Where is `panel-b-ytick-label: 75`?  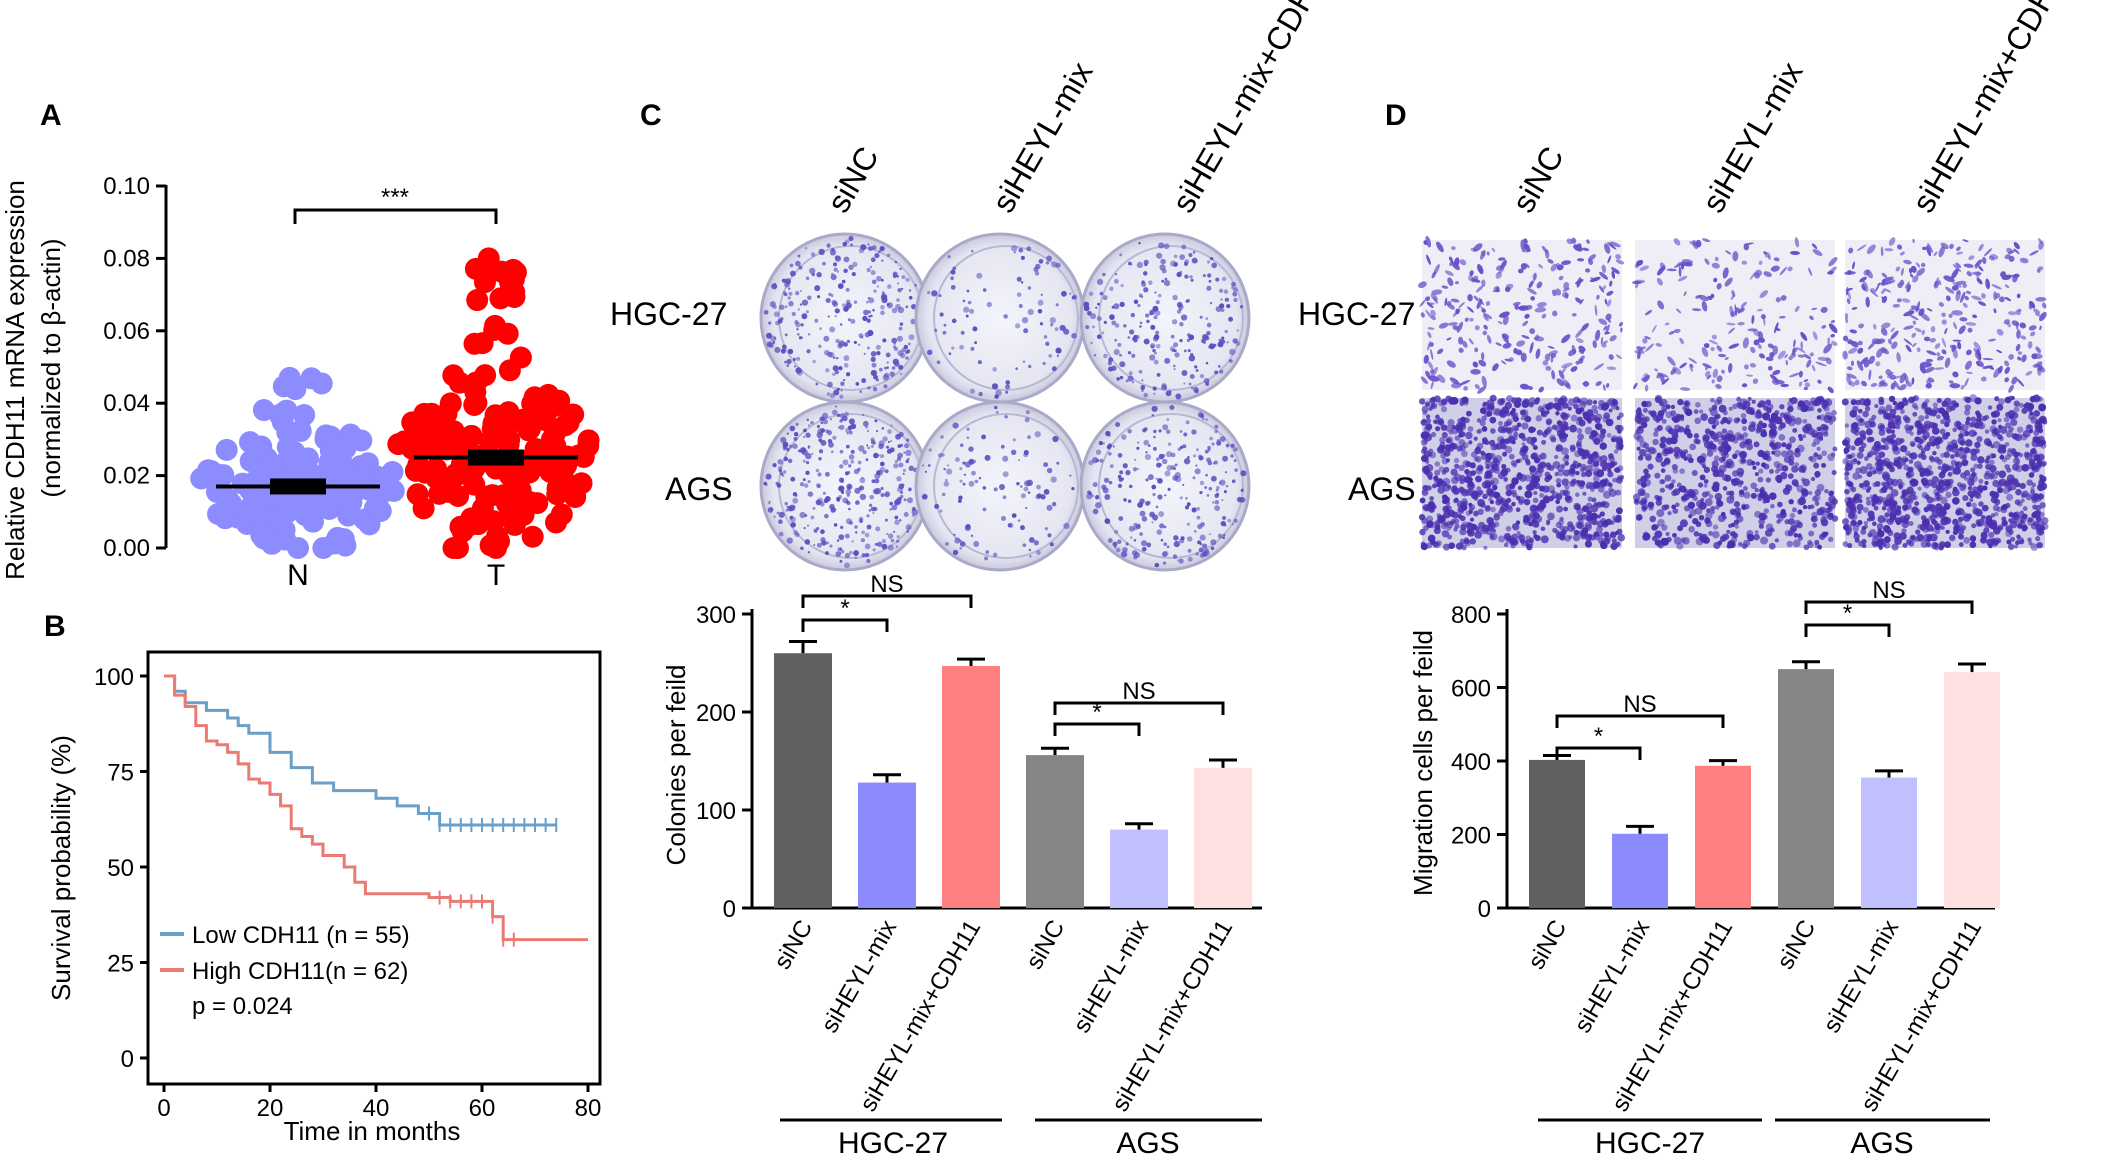
panel-b-ytick-label: 75 is located at coordinates (120, 773).